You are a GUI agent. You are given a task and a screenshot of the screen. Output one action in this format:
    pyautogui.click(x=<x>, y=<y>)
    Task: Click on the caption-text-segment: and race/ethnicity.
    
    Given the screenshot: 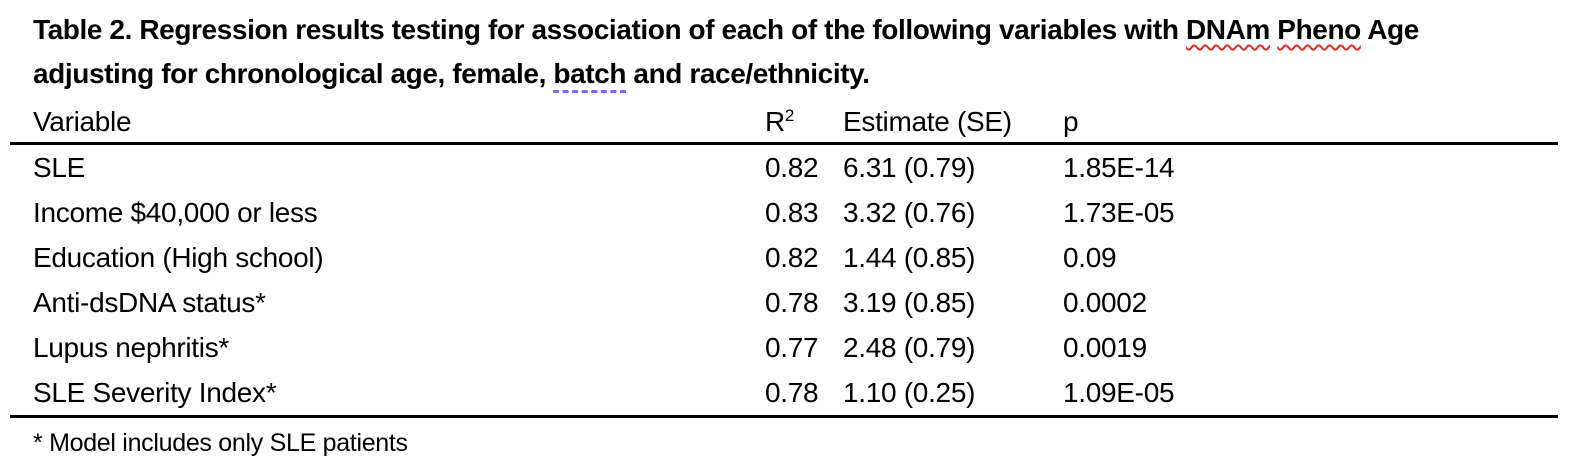 What is the action you would take?
    pyautogui.click(x=748, y=73)
    